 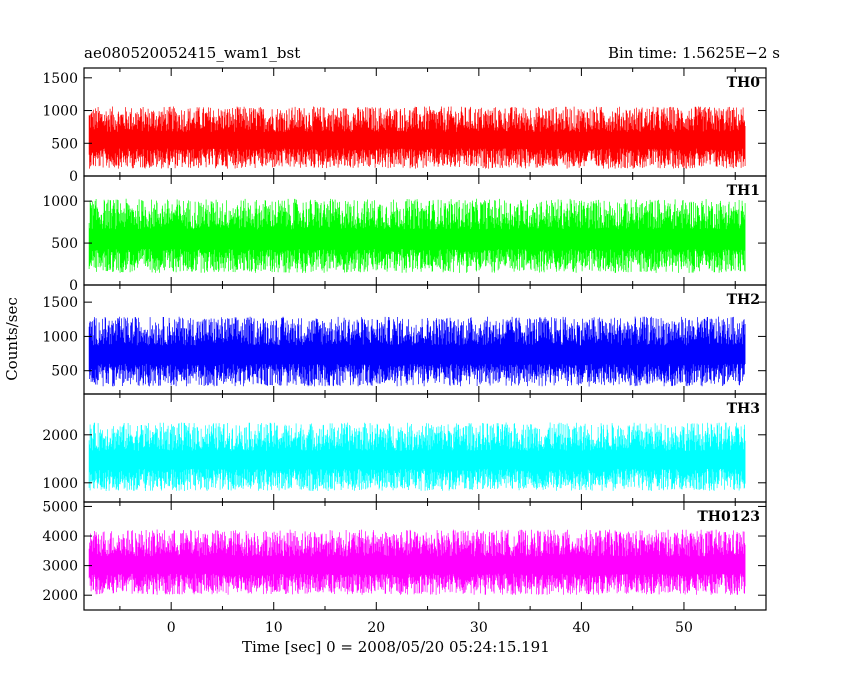 What do you see at coordinates (693, 53) in the screenshot?
I see `bin-time-label: Bin time: 1.5625E−2 s` at bounding box center [693, 53].